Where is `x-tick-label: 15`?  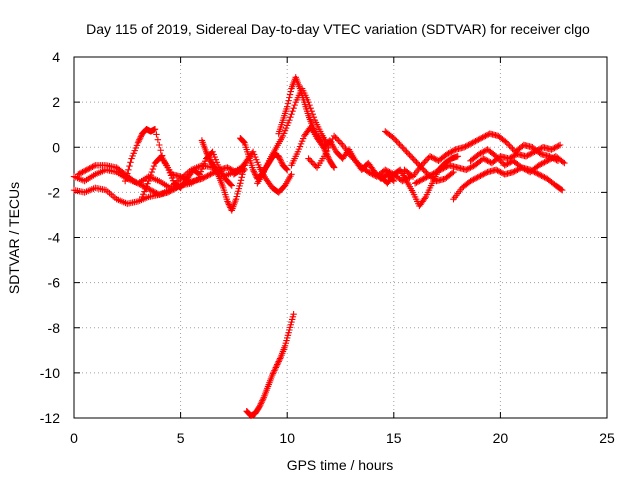 x-tick-label: 15 is located at coordinates (394, 438).